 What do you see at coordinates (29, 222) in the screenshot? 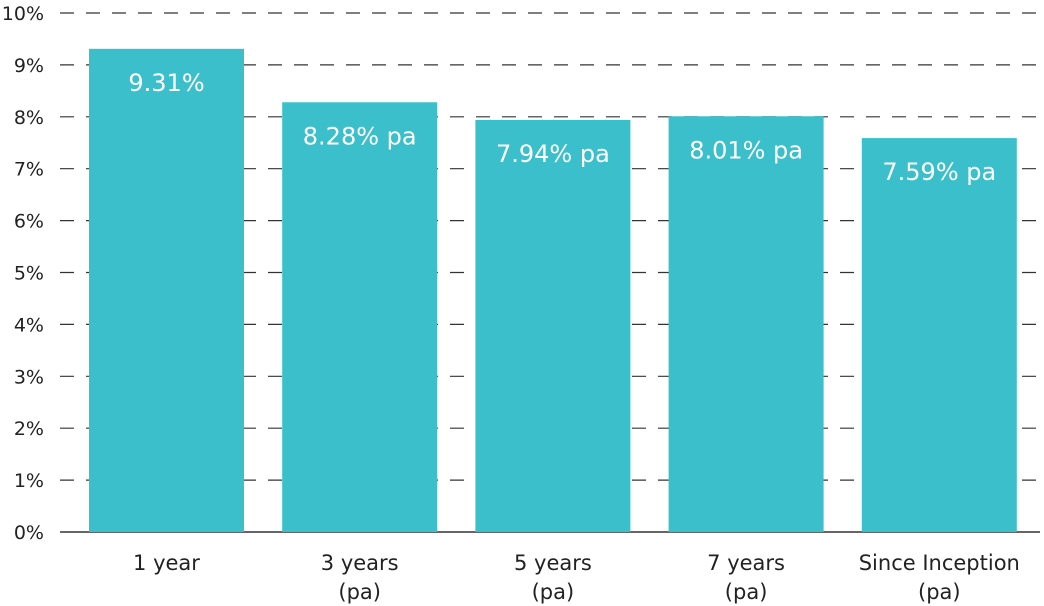
I see `y-tick-label: 6%` at bounding box center [29, 222].